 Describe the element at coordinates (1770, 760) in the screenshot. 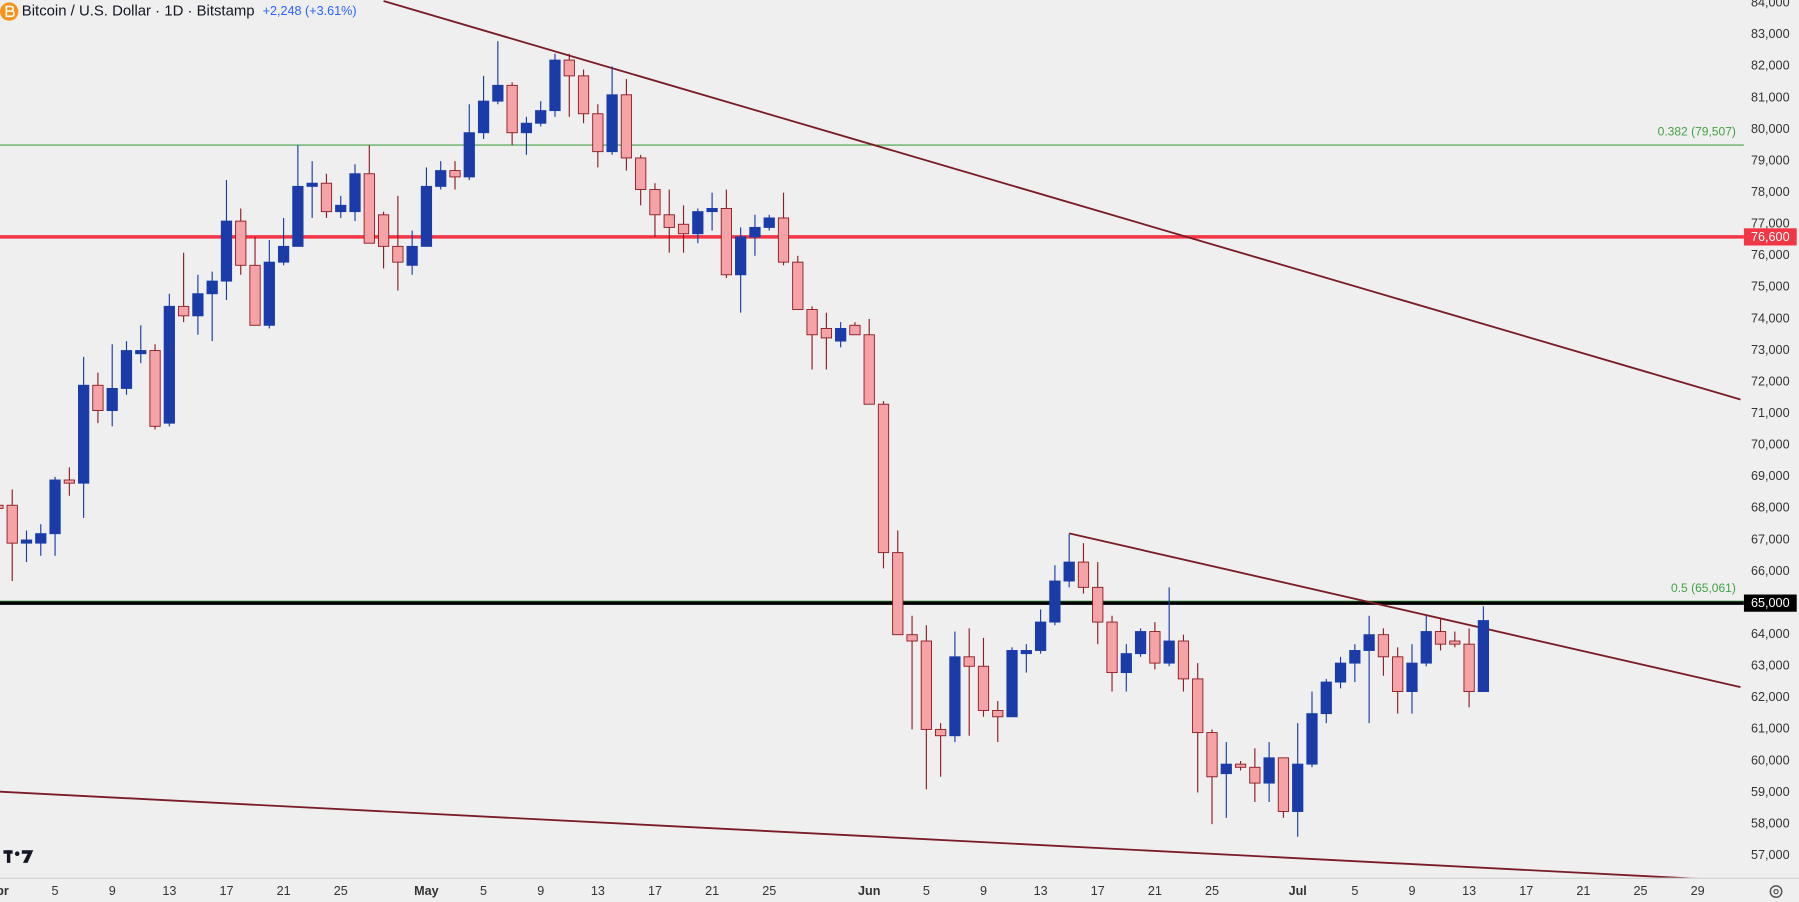

I see `y-tick-label: 60,000` at that location.